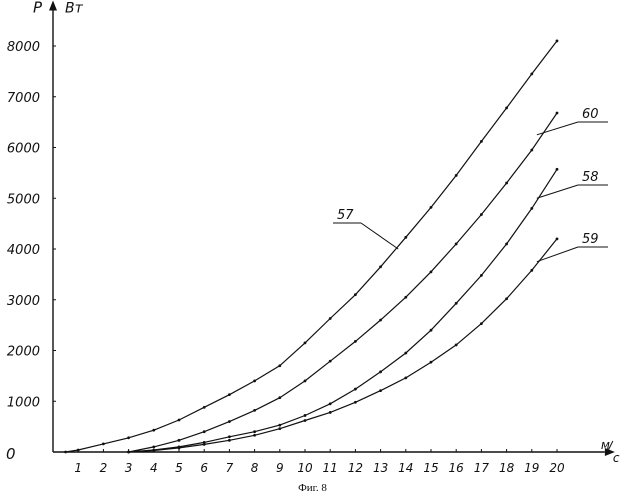 This screenshot has height=500, width=625. I want to click on y-axis-label: P, so click(38, 8).